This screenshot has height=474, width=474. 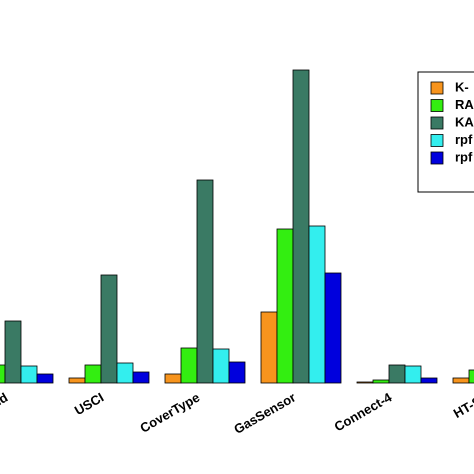 I want to click on x-tick-label: HT-Se, so click(x=462, y=405).